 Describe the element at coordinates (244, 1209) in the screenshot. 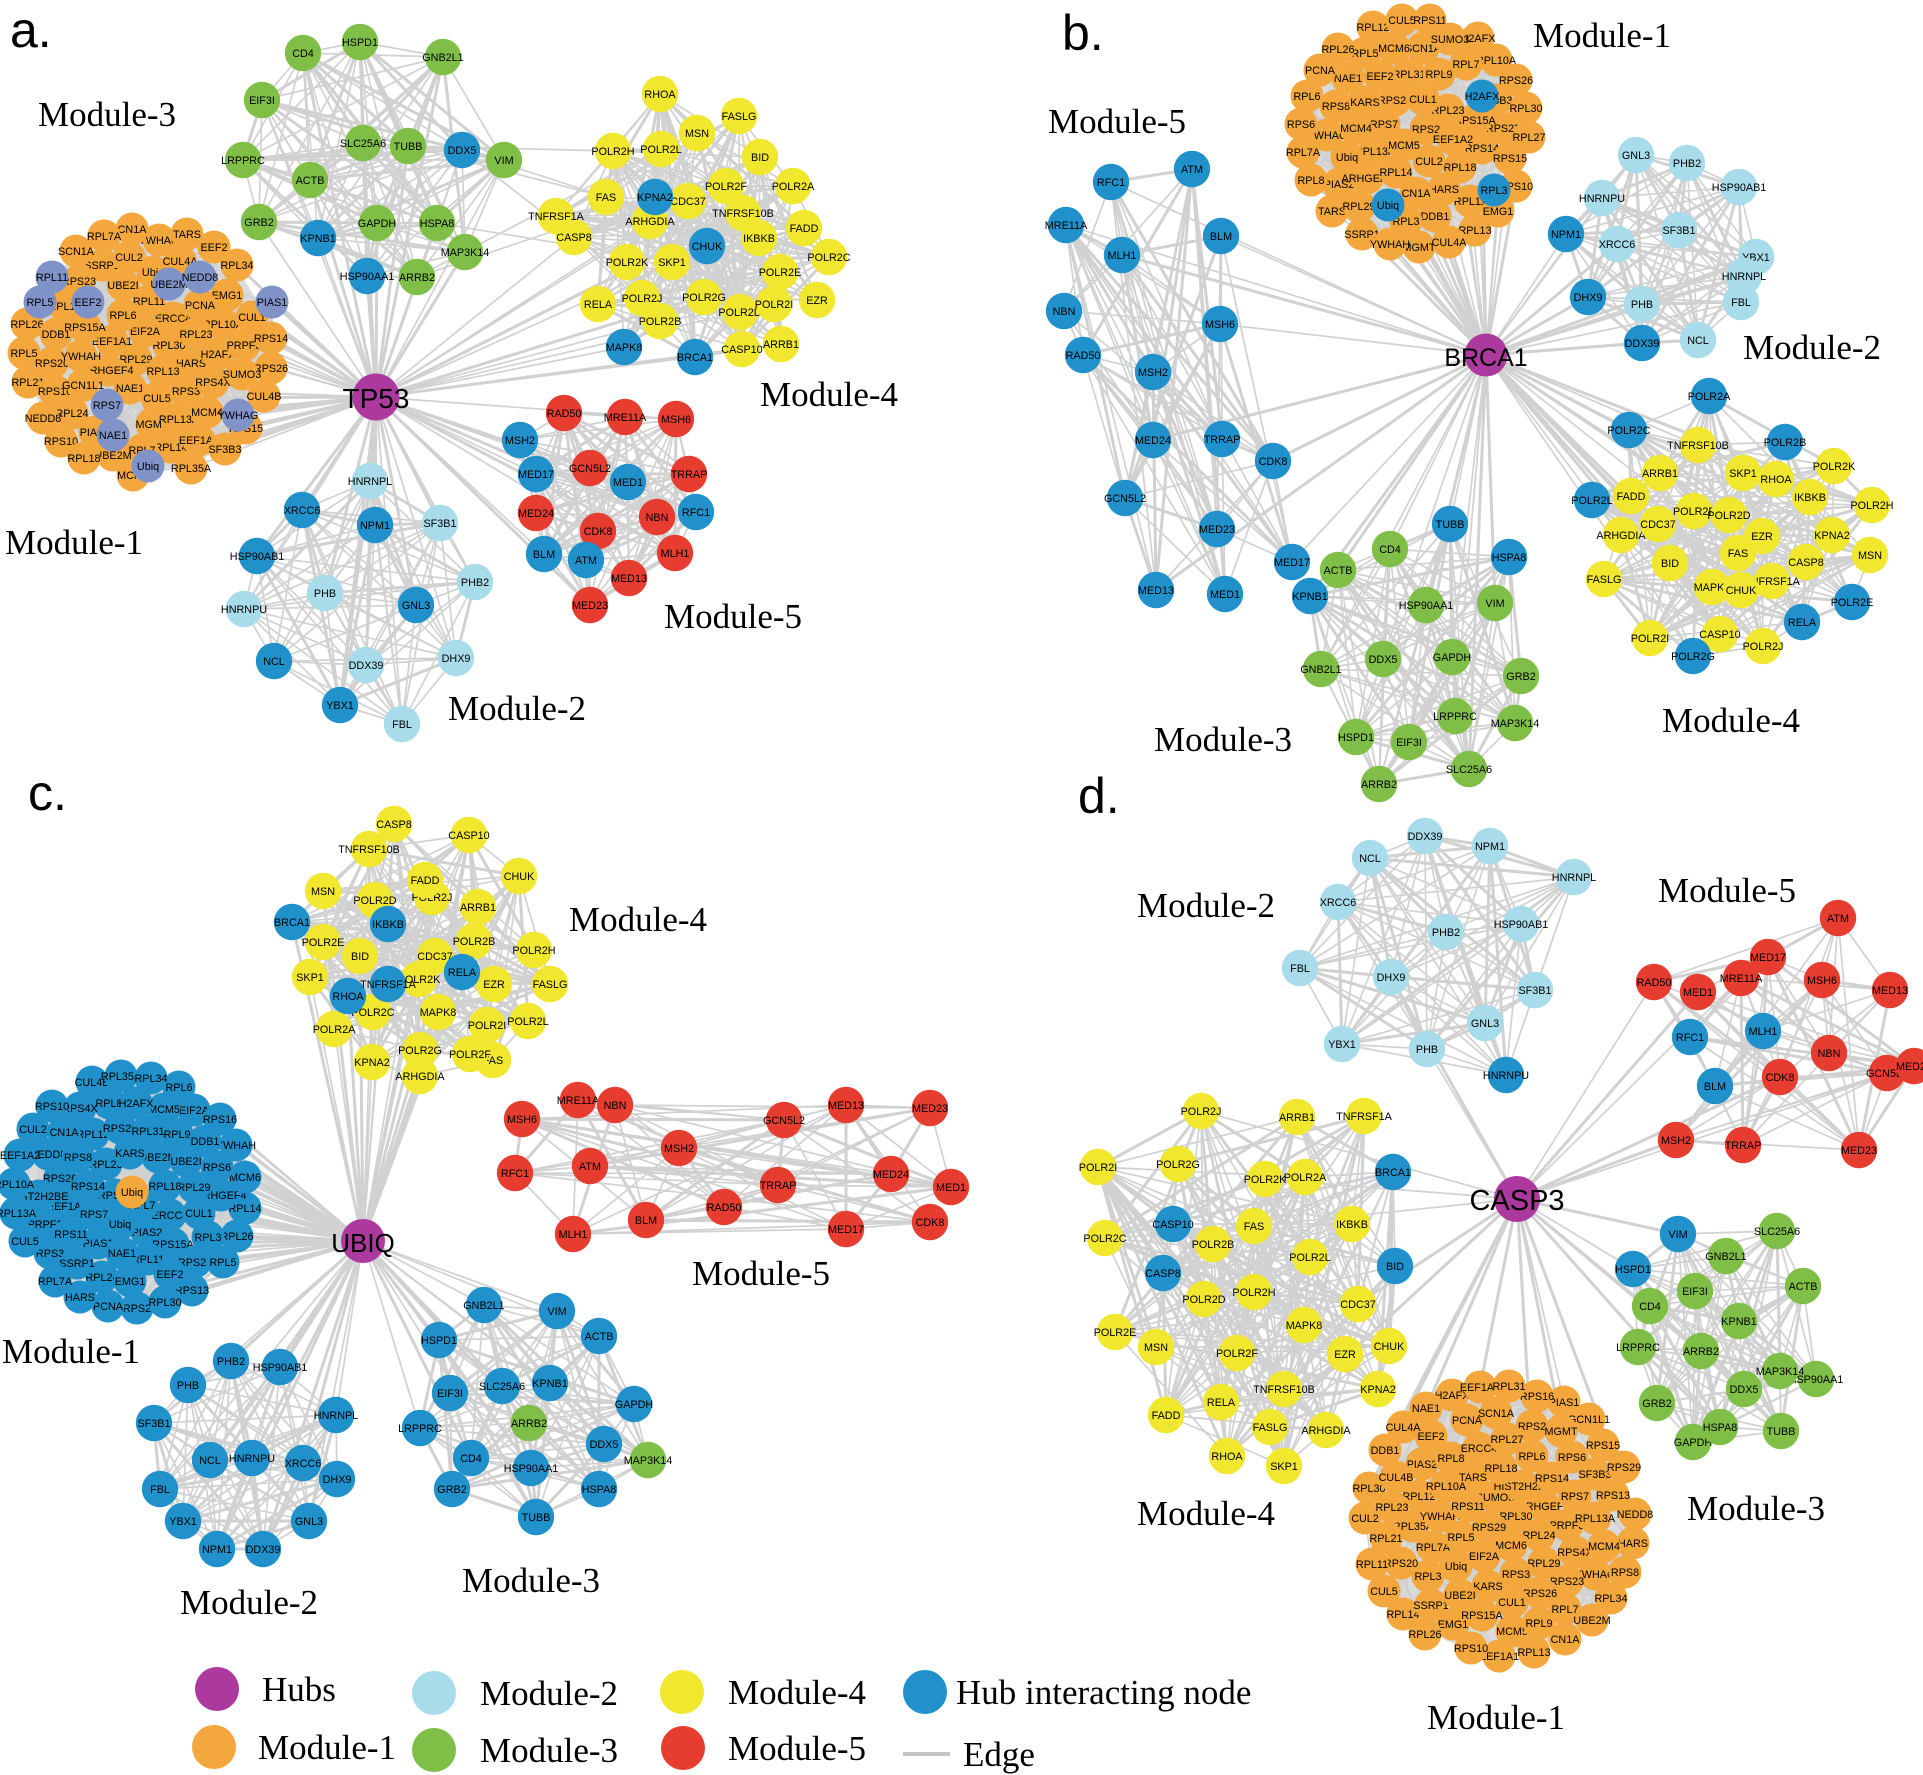

I see `svg-text: RPL14` at that location.